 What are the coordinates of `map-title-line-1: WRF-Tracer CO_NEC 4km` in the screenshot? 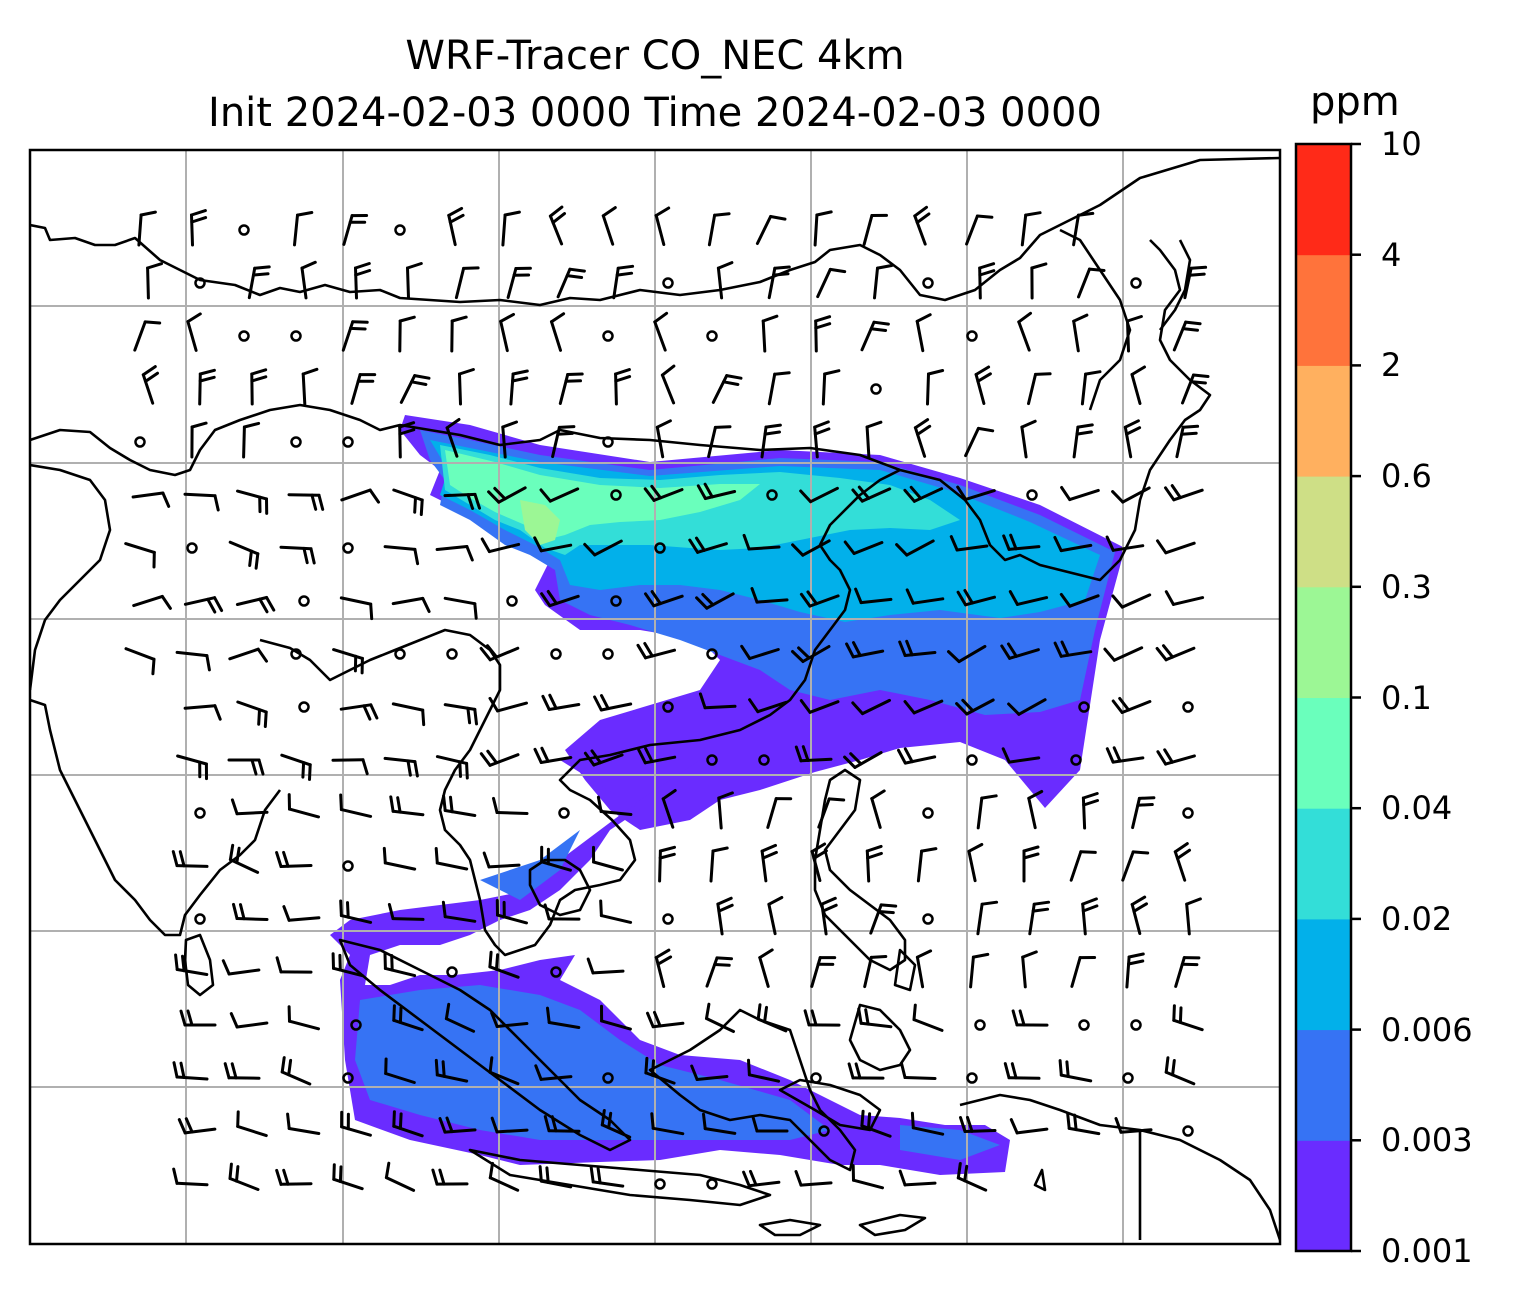 It's located at (655, 56).